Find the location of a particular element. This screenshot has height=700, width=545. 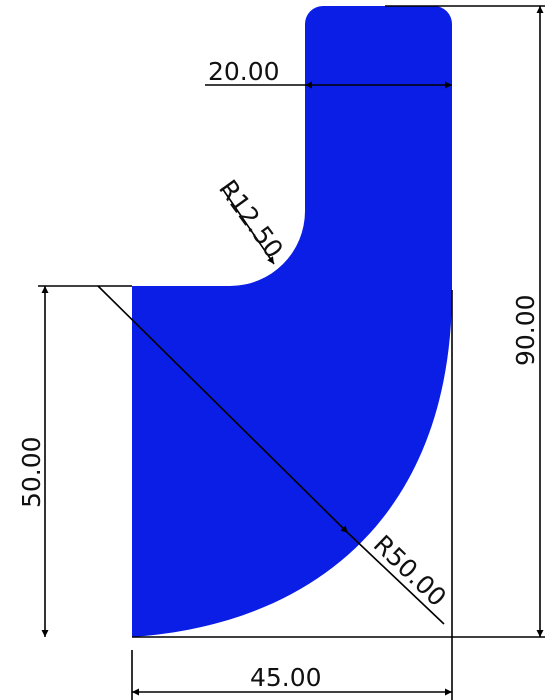

inner-radius-label: R12.50 is located at coordinates (251, 218).